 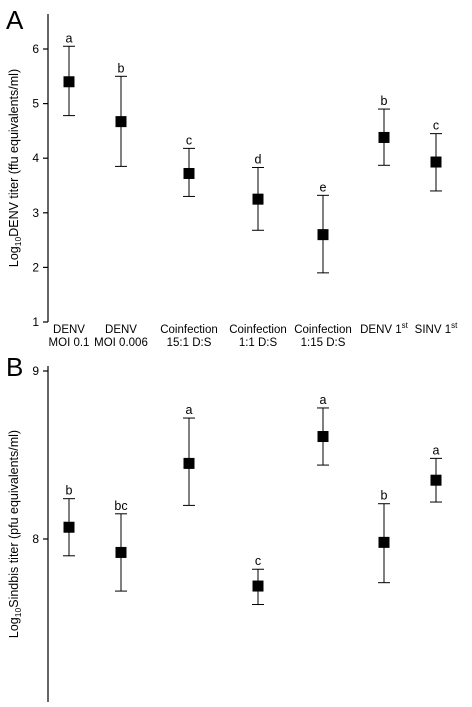 What do you see at coordinates (35, 539) in the screenshot?
I see `y-tick-label: 8` at bounding box center [35, 539].